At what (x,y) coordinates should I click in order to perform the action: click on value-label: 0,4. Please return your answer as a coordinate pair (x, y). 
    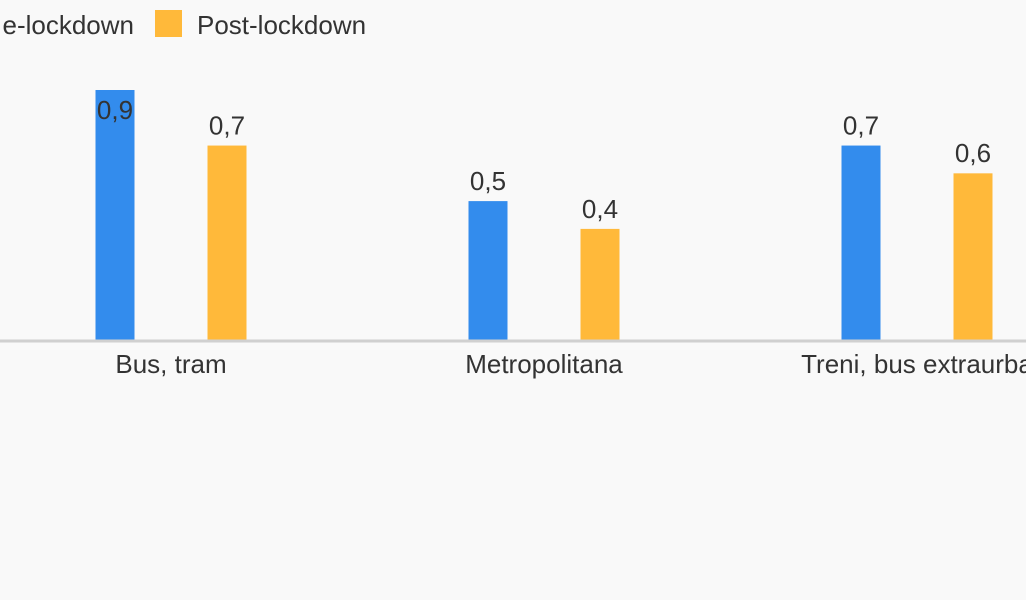
    Looking at the image, I should click on (600, 209).